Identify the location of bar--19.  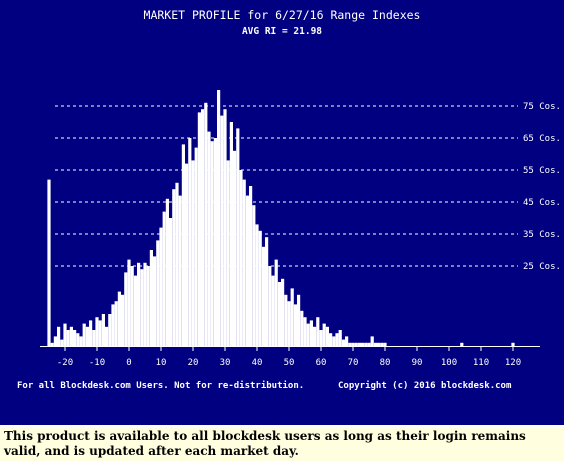
(68, 338).